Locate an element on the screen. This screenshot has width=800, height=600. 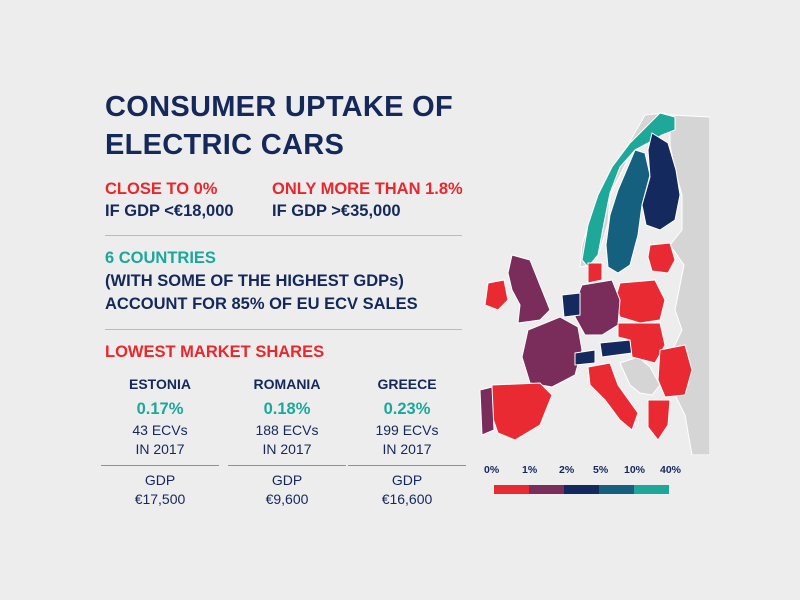
stat-high-gdp: ONLY MORE THAN 1.8% IF GDP >€35,000 is located at coordinates (367, 200).